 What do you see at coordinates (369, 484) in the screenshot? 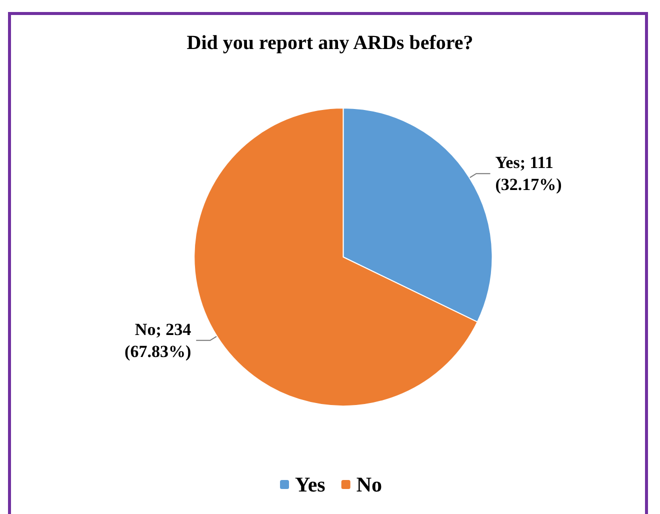
I see `legend-label: No` at bounding box center [369, 484].